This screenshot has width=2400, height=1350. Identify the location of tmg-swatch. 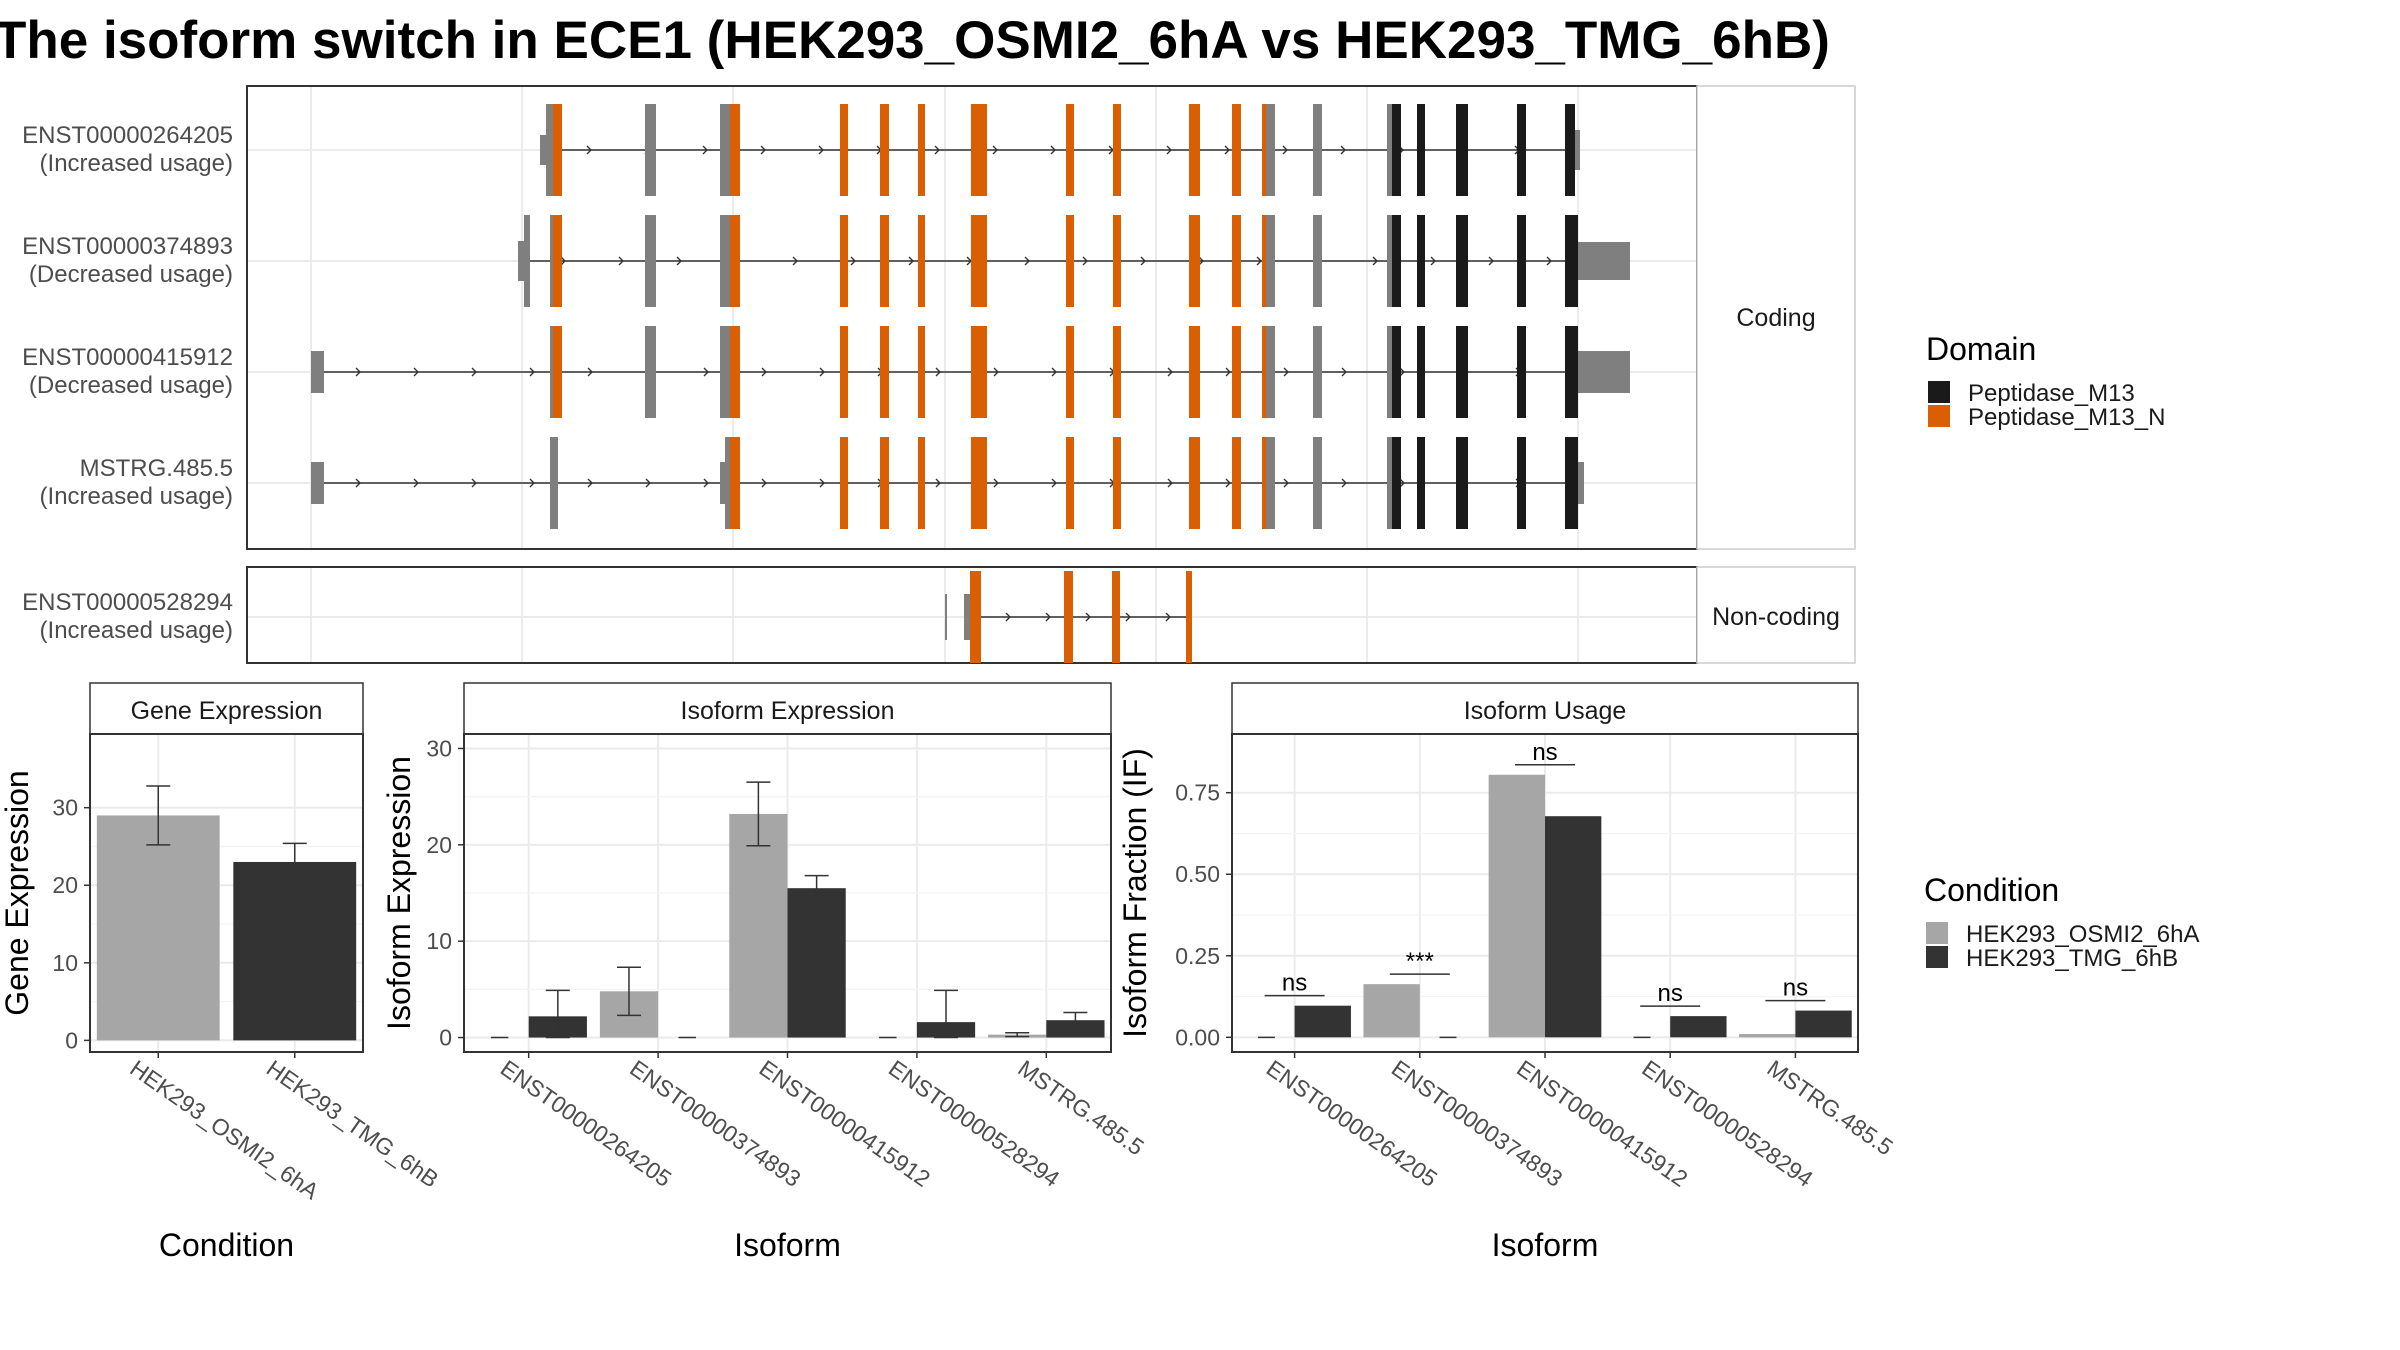
(1937, 957).